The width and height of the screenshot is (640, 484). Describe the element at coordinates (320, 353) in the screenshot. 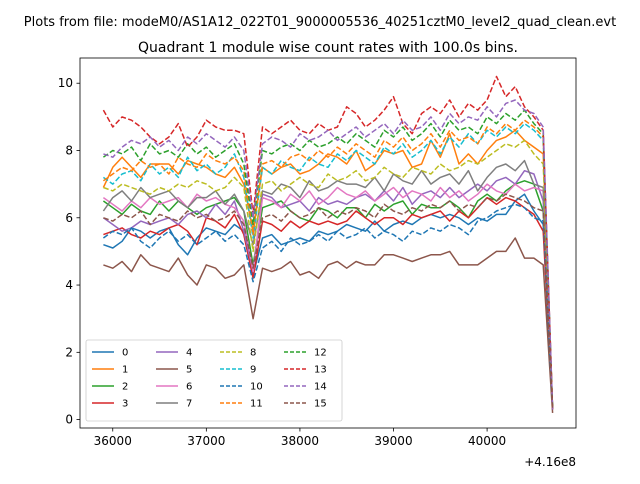

I see `legend-label-12: 12` at that location.